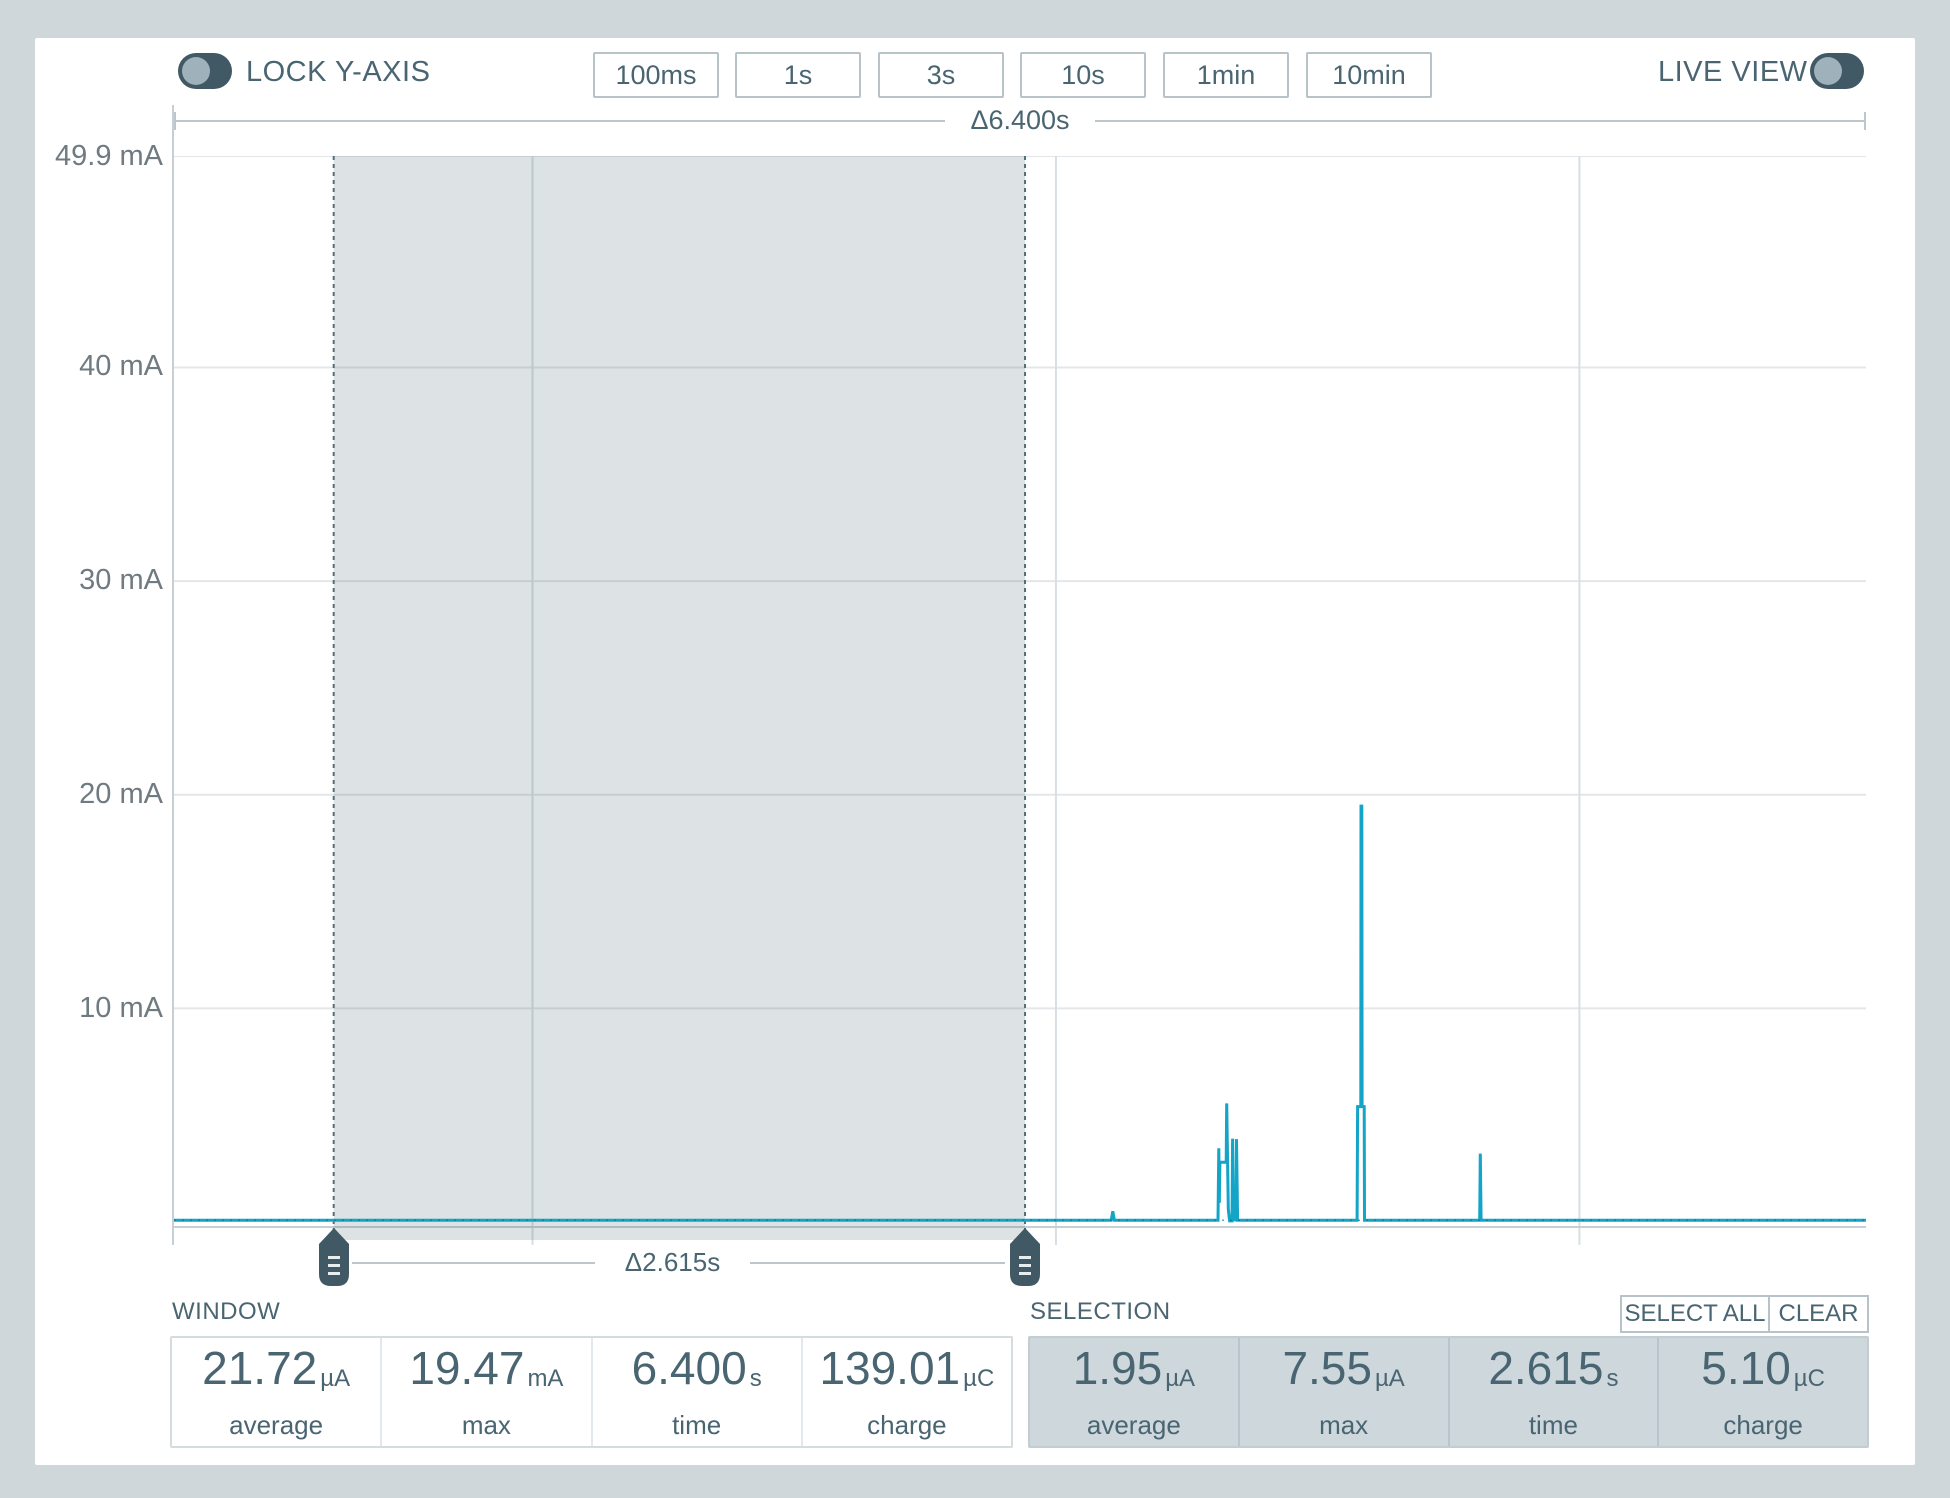 Image resolution: width=1950 pixels, height=1498 pixels. I want to click on select-all-label: SELECT ALL, so click(1695, 1313).